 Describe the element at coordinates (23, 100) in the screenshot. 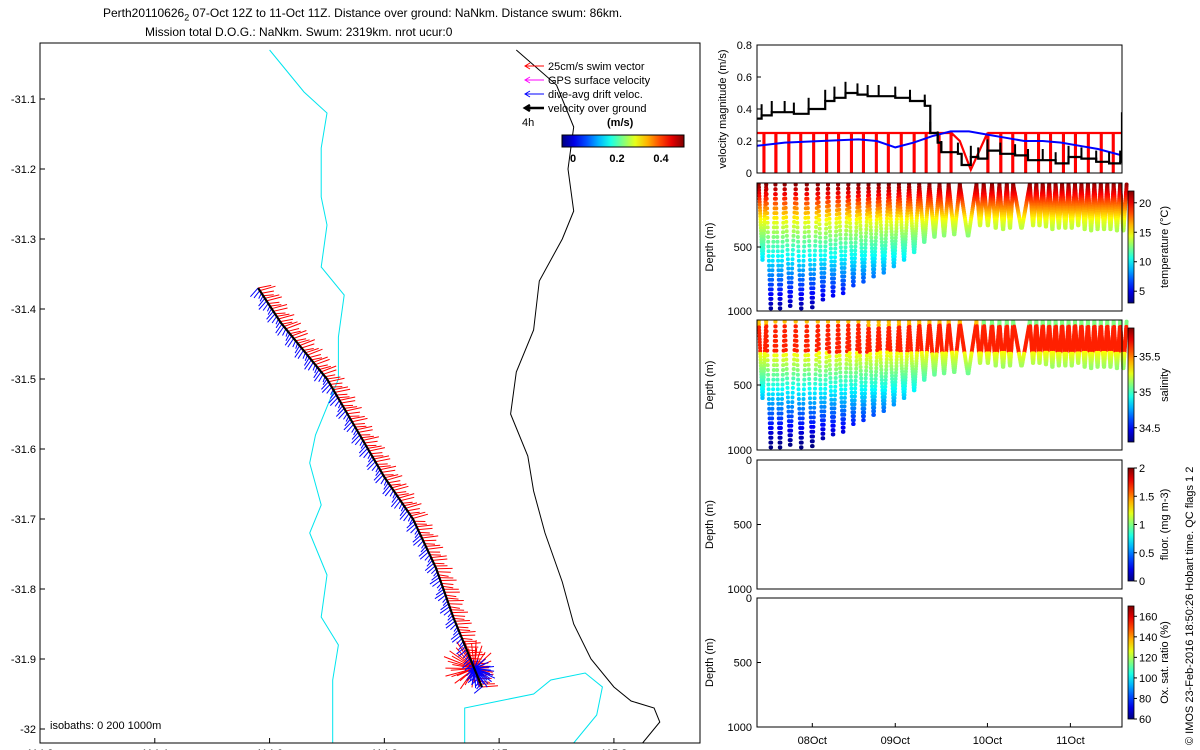

I see `map-ytick-label: -31.1` at that location.